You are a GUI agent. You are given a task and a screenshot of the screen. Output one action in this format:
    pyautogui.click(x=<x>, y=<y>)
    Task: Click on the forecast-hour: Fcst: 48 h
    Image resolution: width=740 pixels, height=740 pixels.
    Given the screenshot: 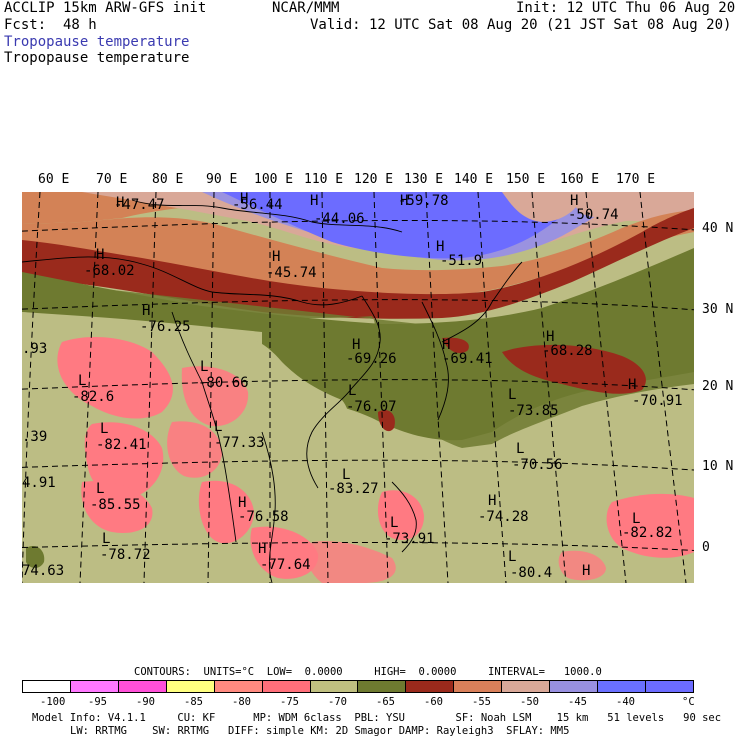 What is the action you would take?
    pyautogui.click(x=50, y=25)
    